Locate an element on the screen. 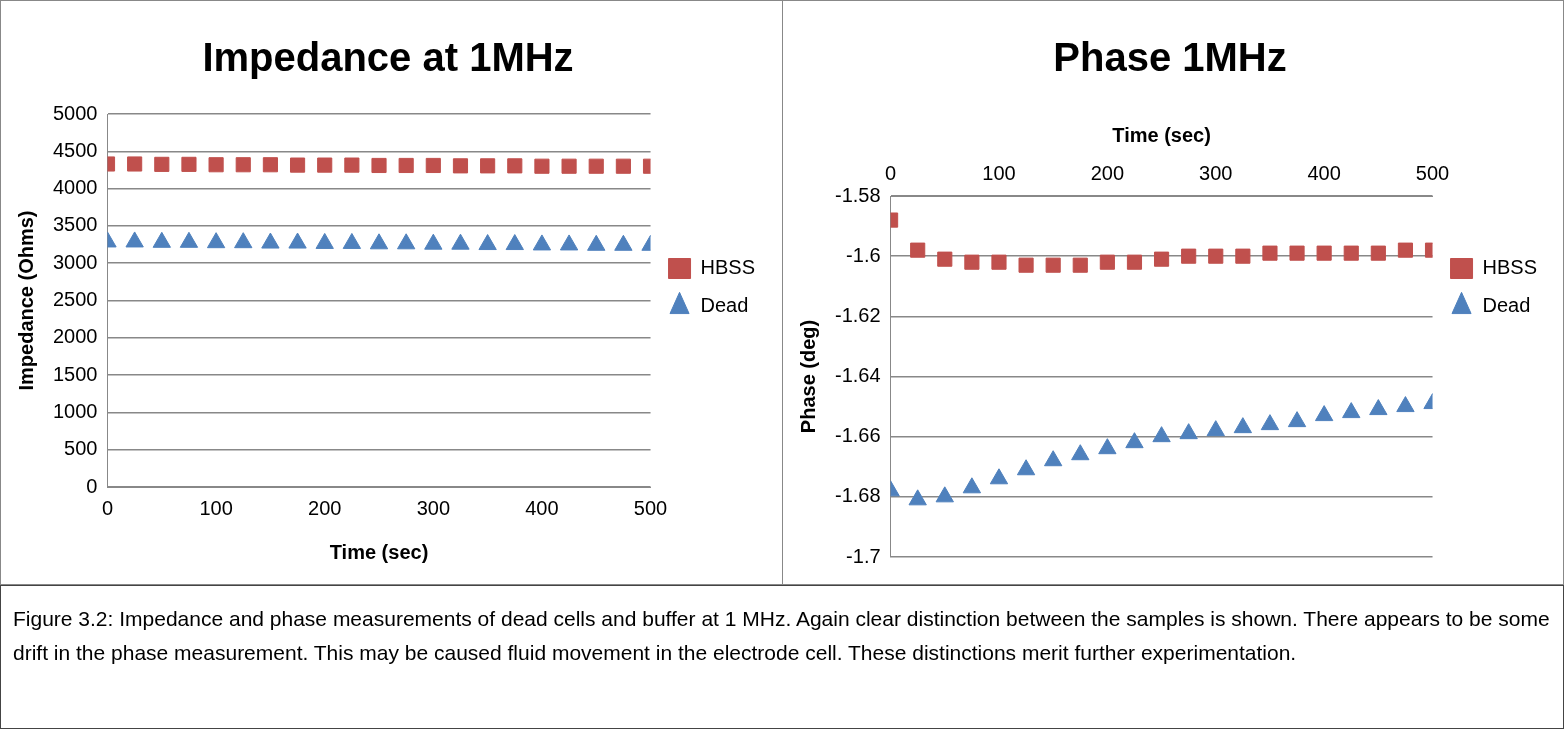  y-tick-label: -1.58 is located at coordinates (857, 194).